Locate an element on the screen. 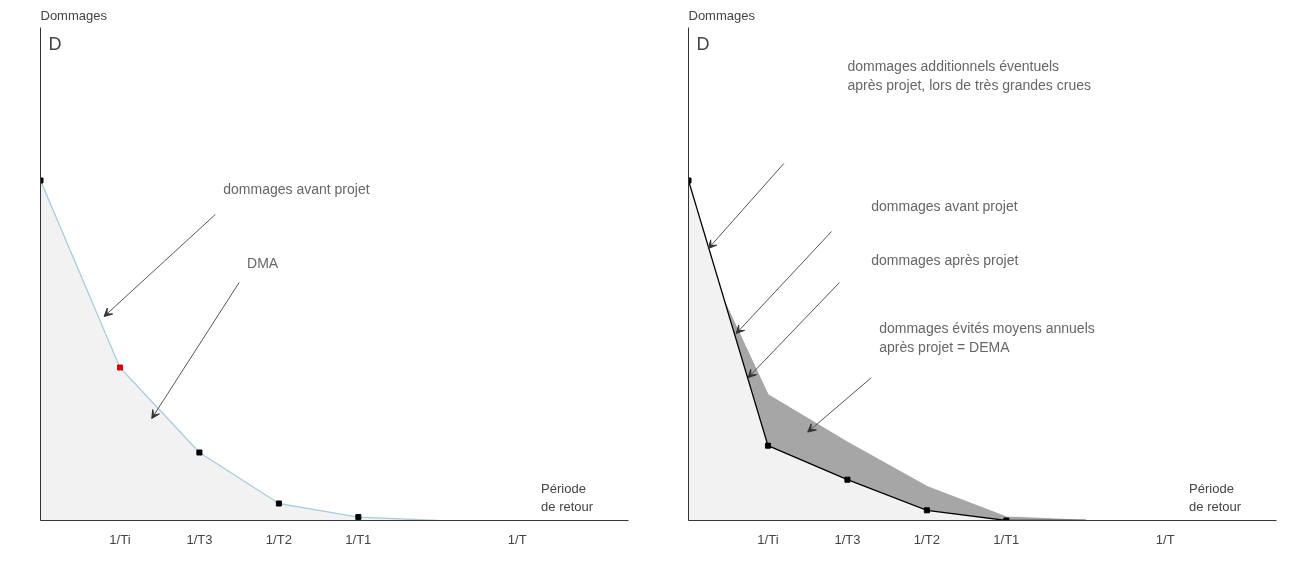 The height and width of the screenshot is (563, 1307). text: dommages additionnels éventuels après projet, lors de très grandes crues is located at coordinates (969, 76).